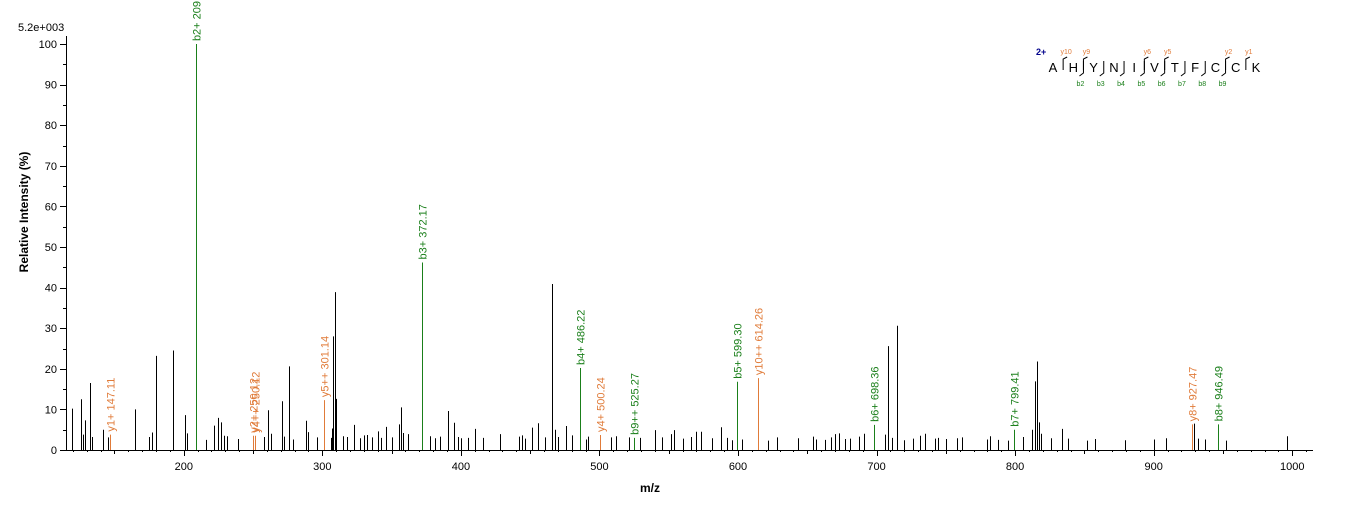 Image resolution: width=1362 pixels, height=509 pixels. What do you see at coordinates (1194, 394) in the screenshot?
I see `peak-annotation-label: y8+ 927.47` at bounding box center [1194, 394].